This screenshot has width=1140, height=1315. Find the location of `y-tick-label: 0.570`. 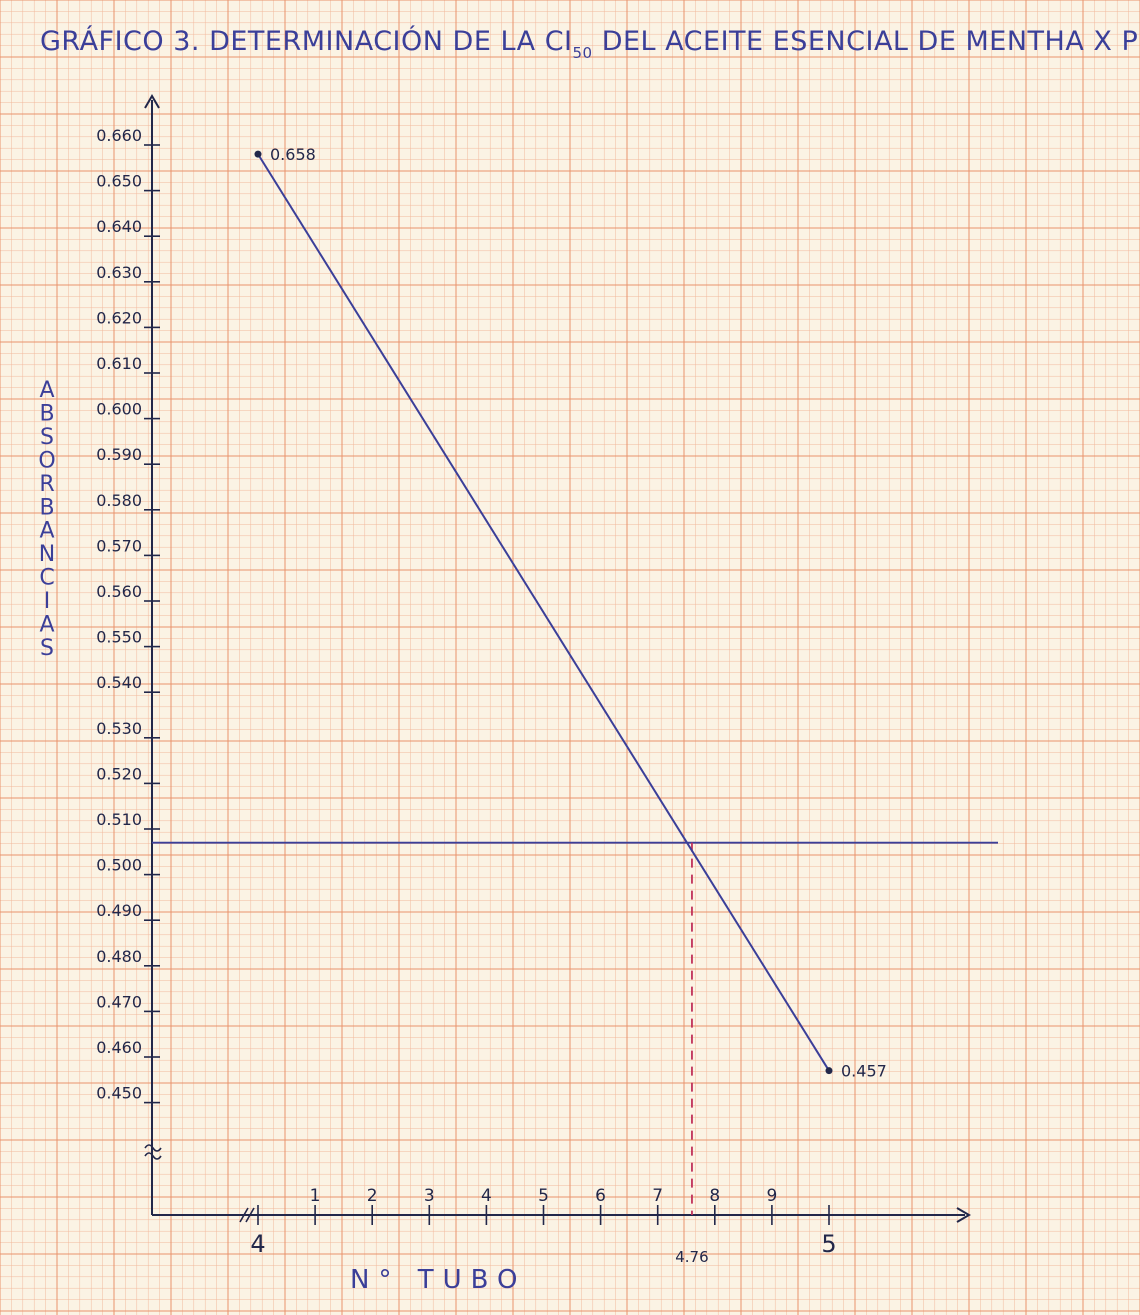

y-tick-label: 0.570 is located at coordinates (119, 545).